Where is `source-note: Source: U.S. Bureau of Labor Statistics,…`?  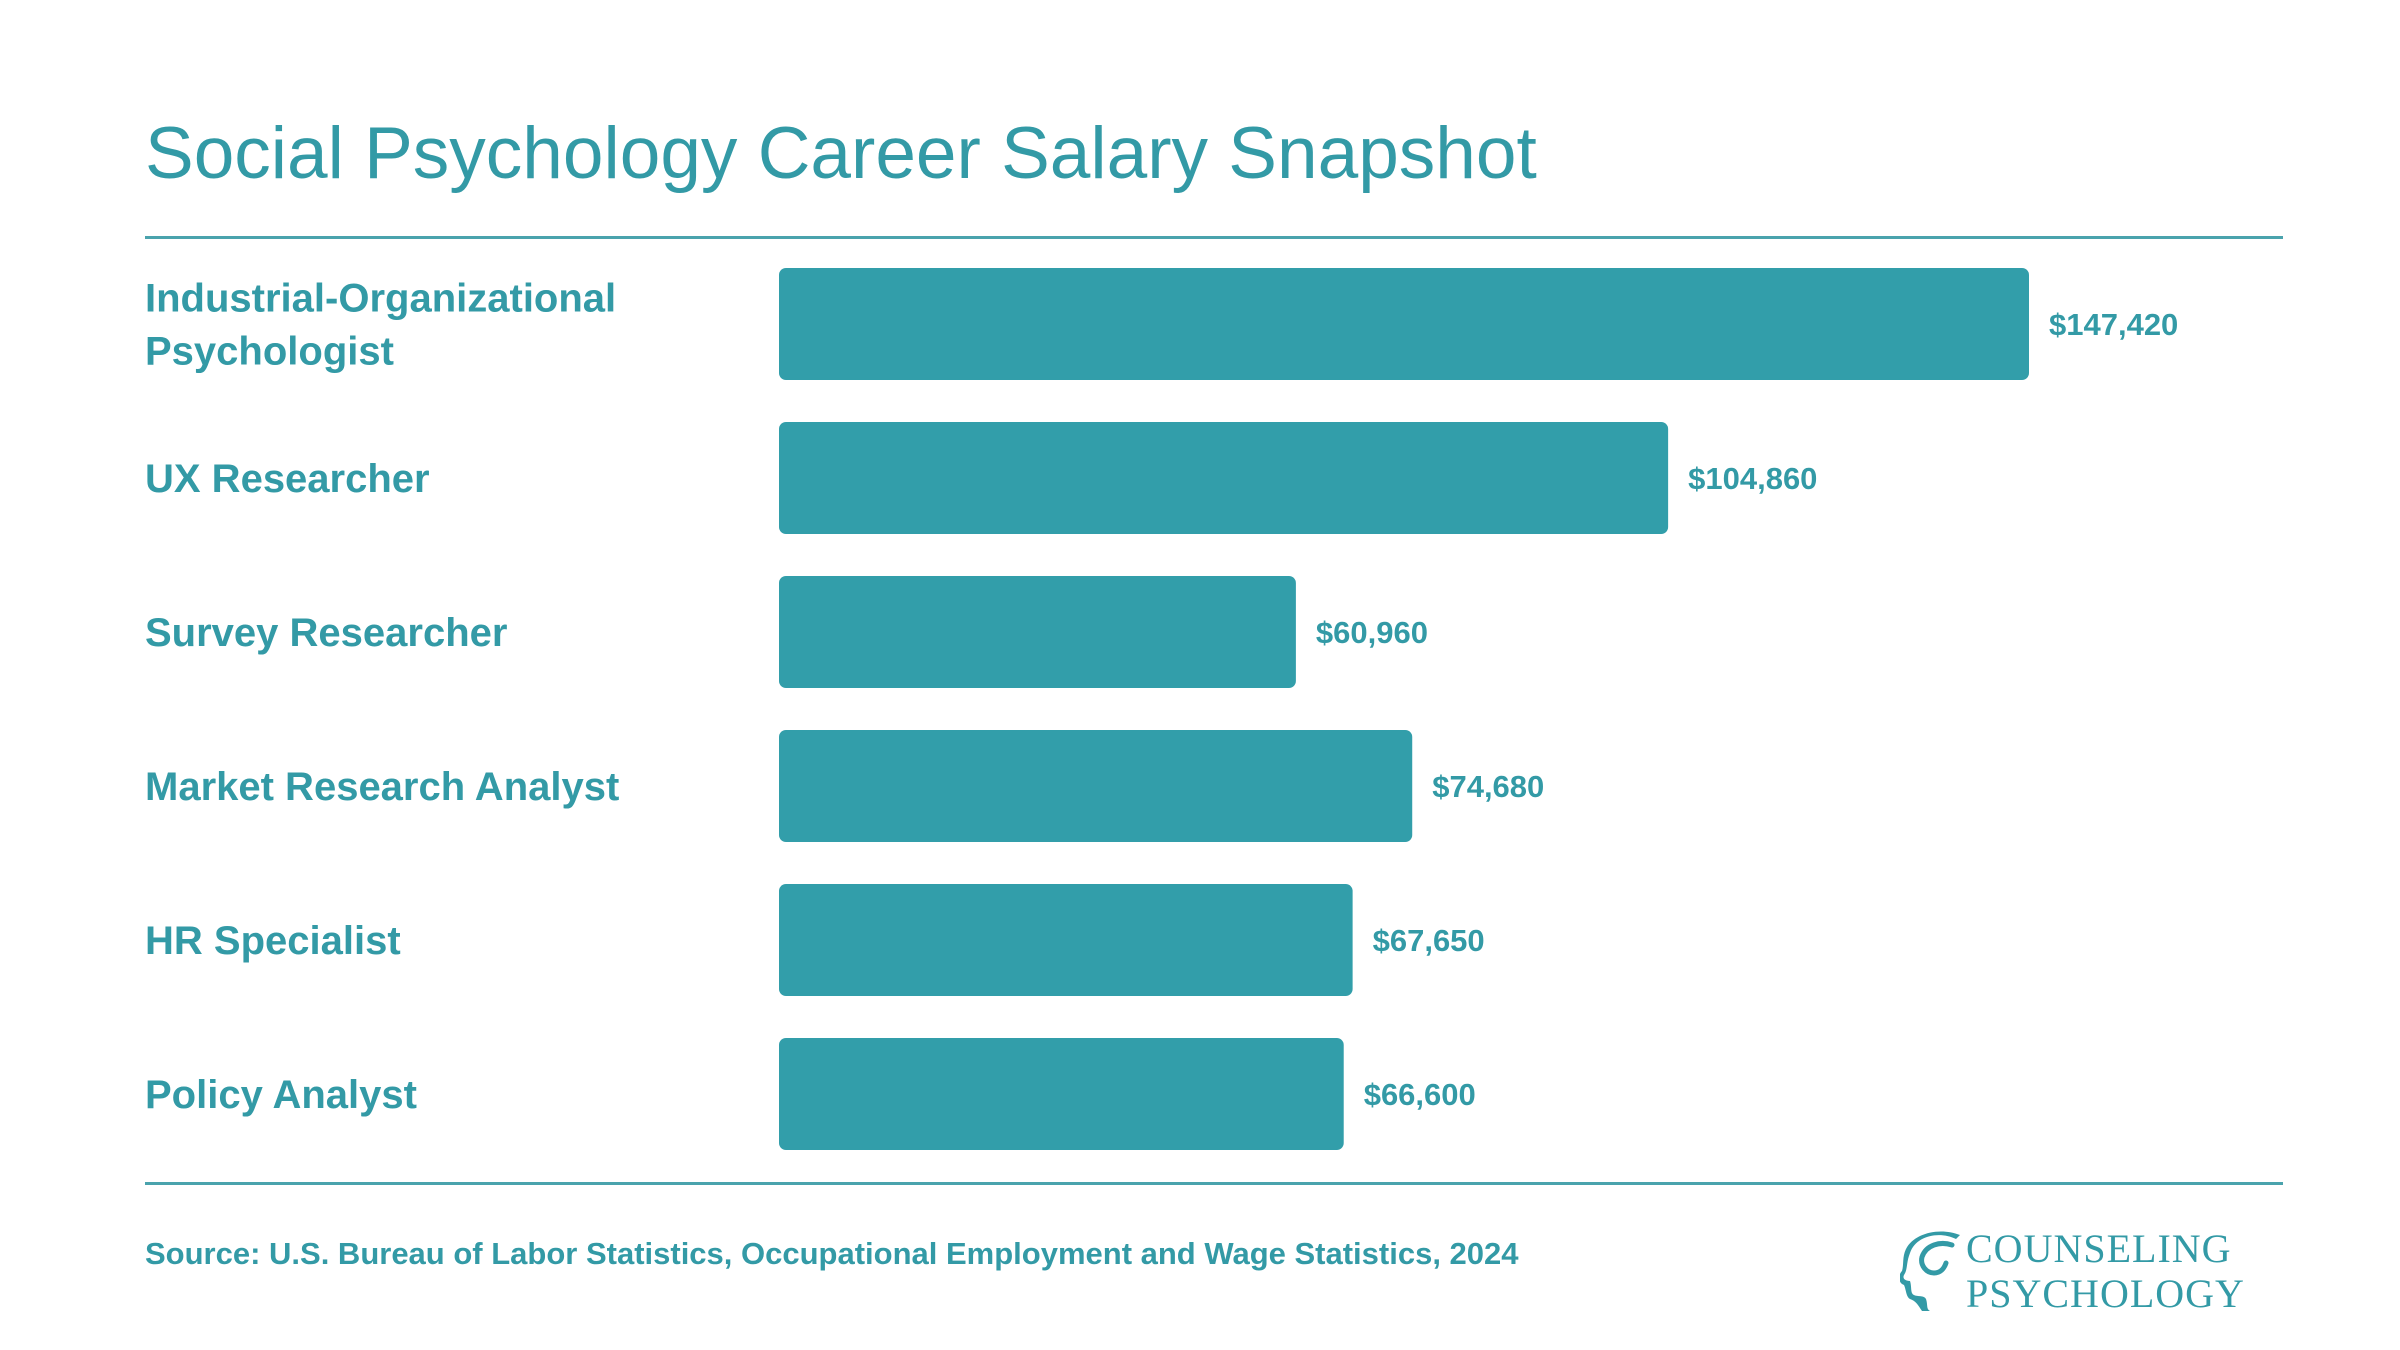 source-note: Source: U.S. Bureau of Labor Statistics,… is located at coordinates (832, 1253).